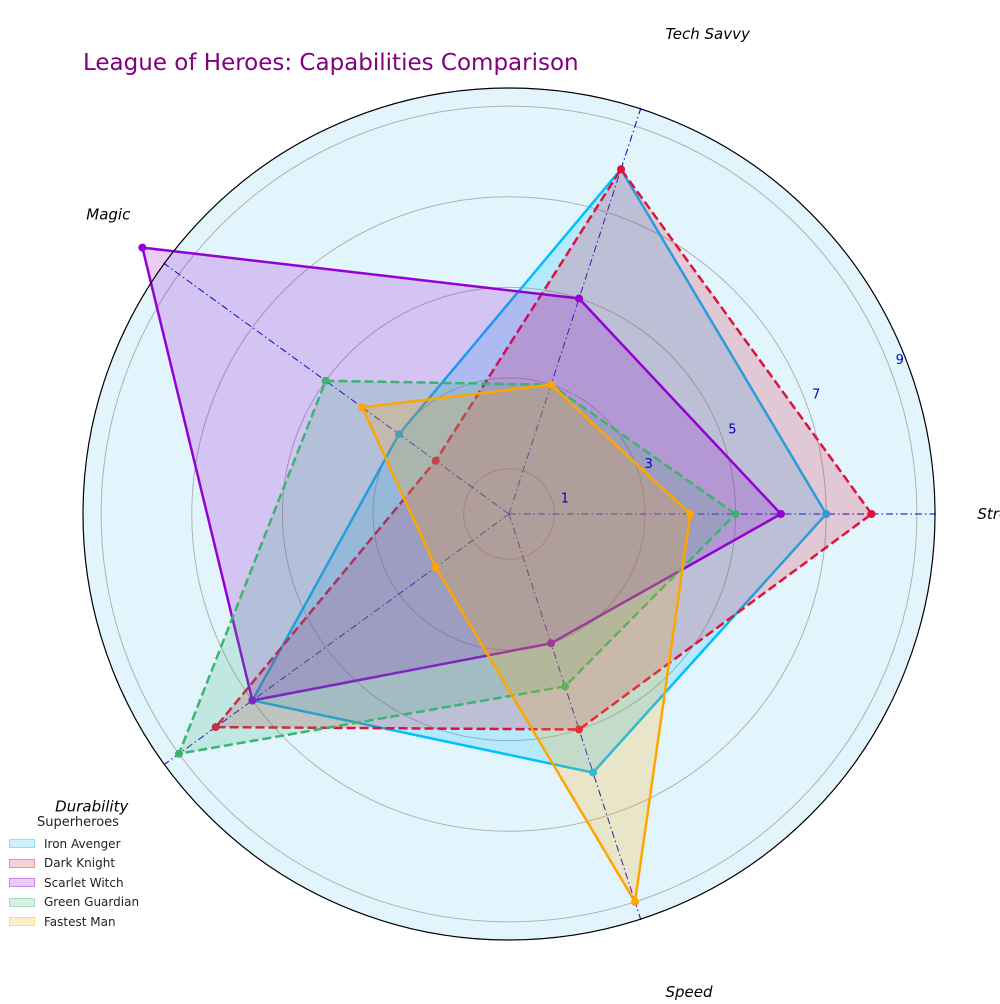 Image resolution: width=1000 pixels, height=1004 pixels. I want to click on axis-line-speed, so click(575, 717).